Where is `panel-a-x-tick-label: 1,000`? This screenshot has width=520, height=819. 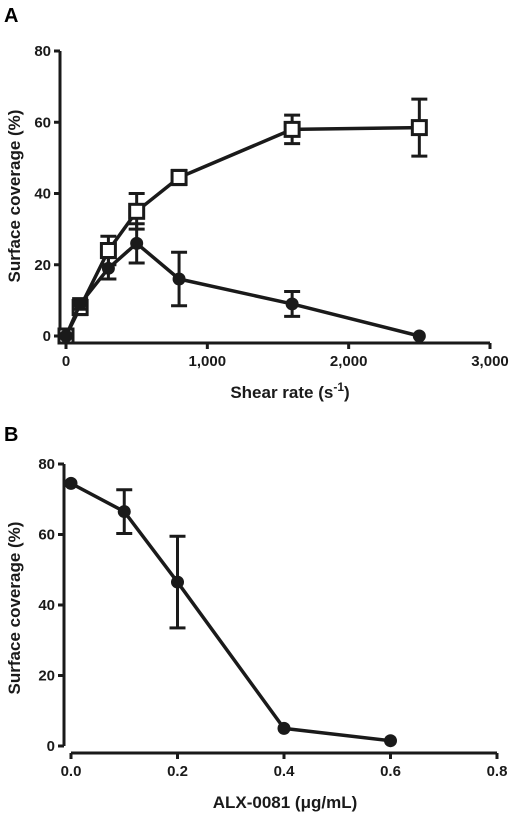 panel-a-x-tick-label: 1,000 is located at coordinates (208, 361).